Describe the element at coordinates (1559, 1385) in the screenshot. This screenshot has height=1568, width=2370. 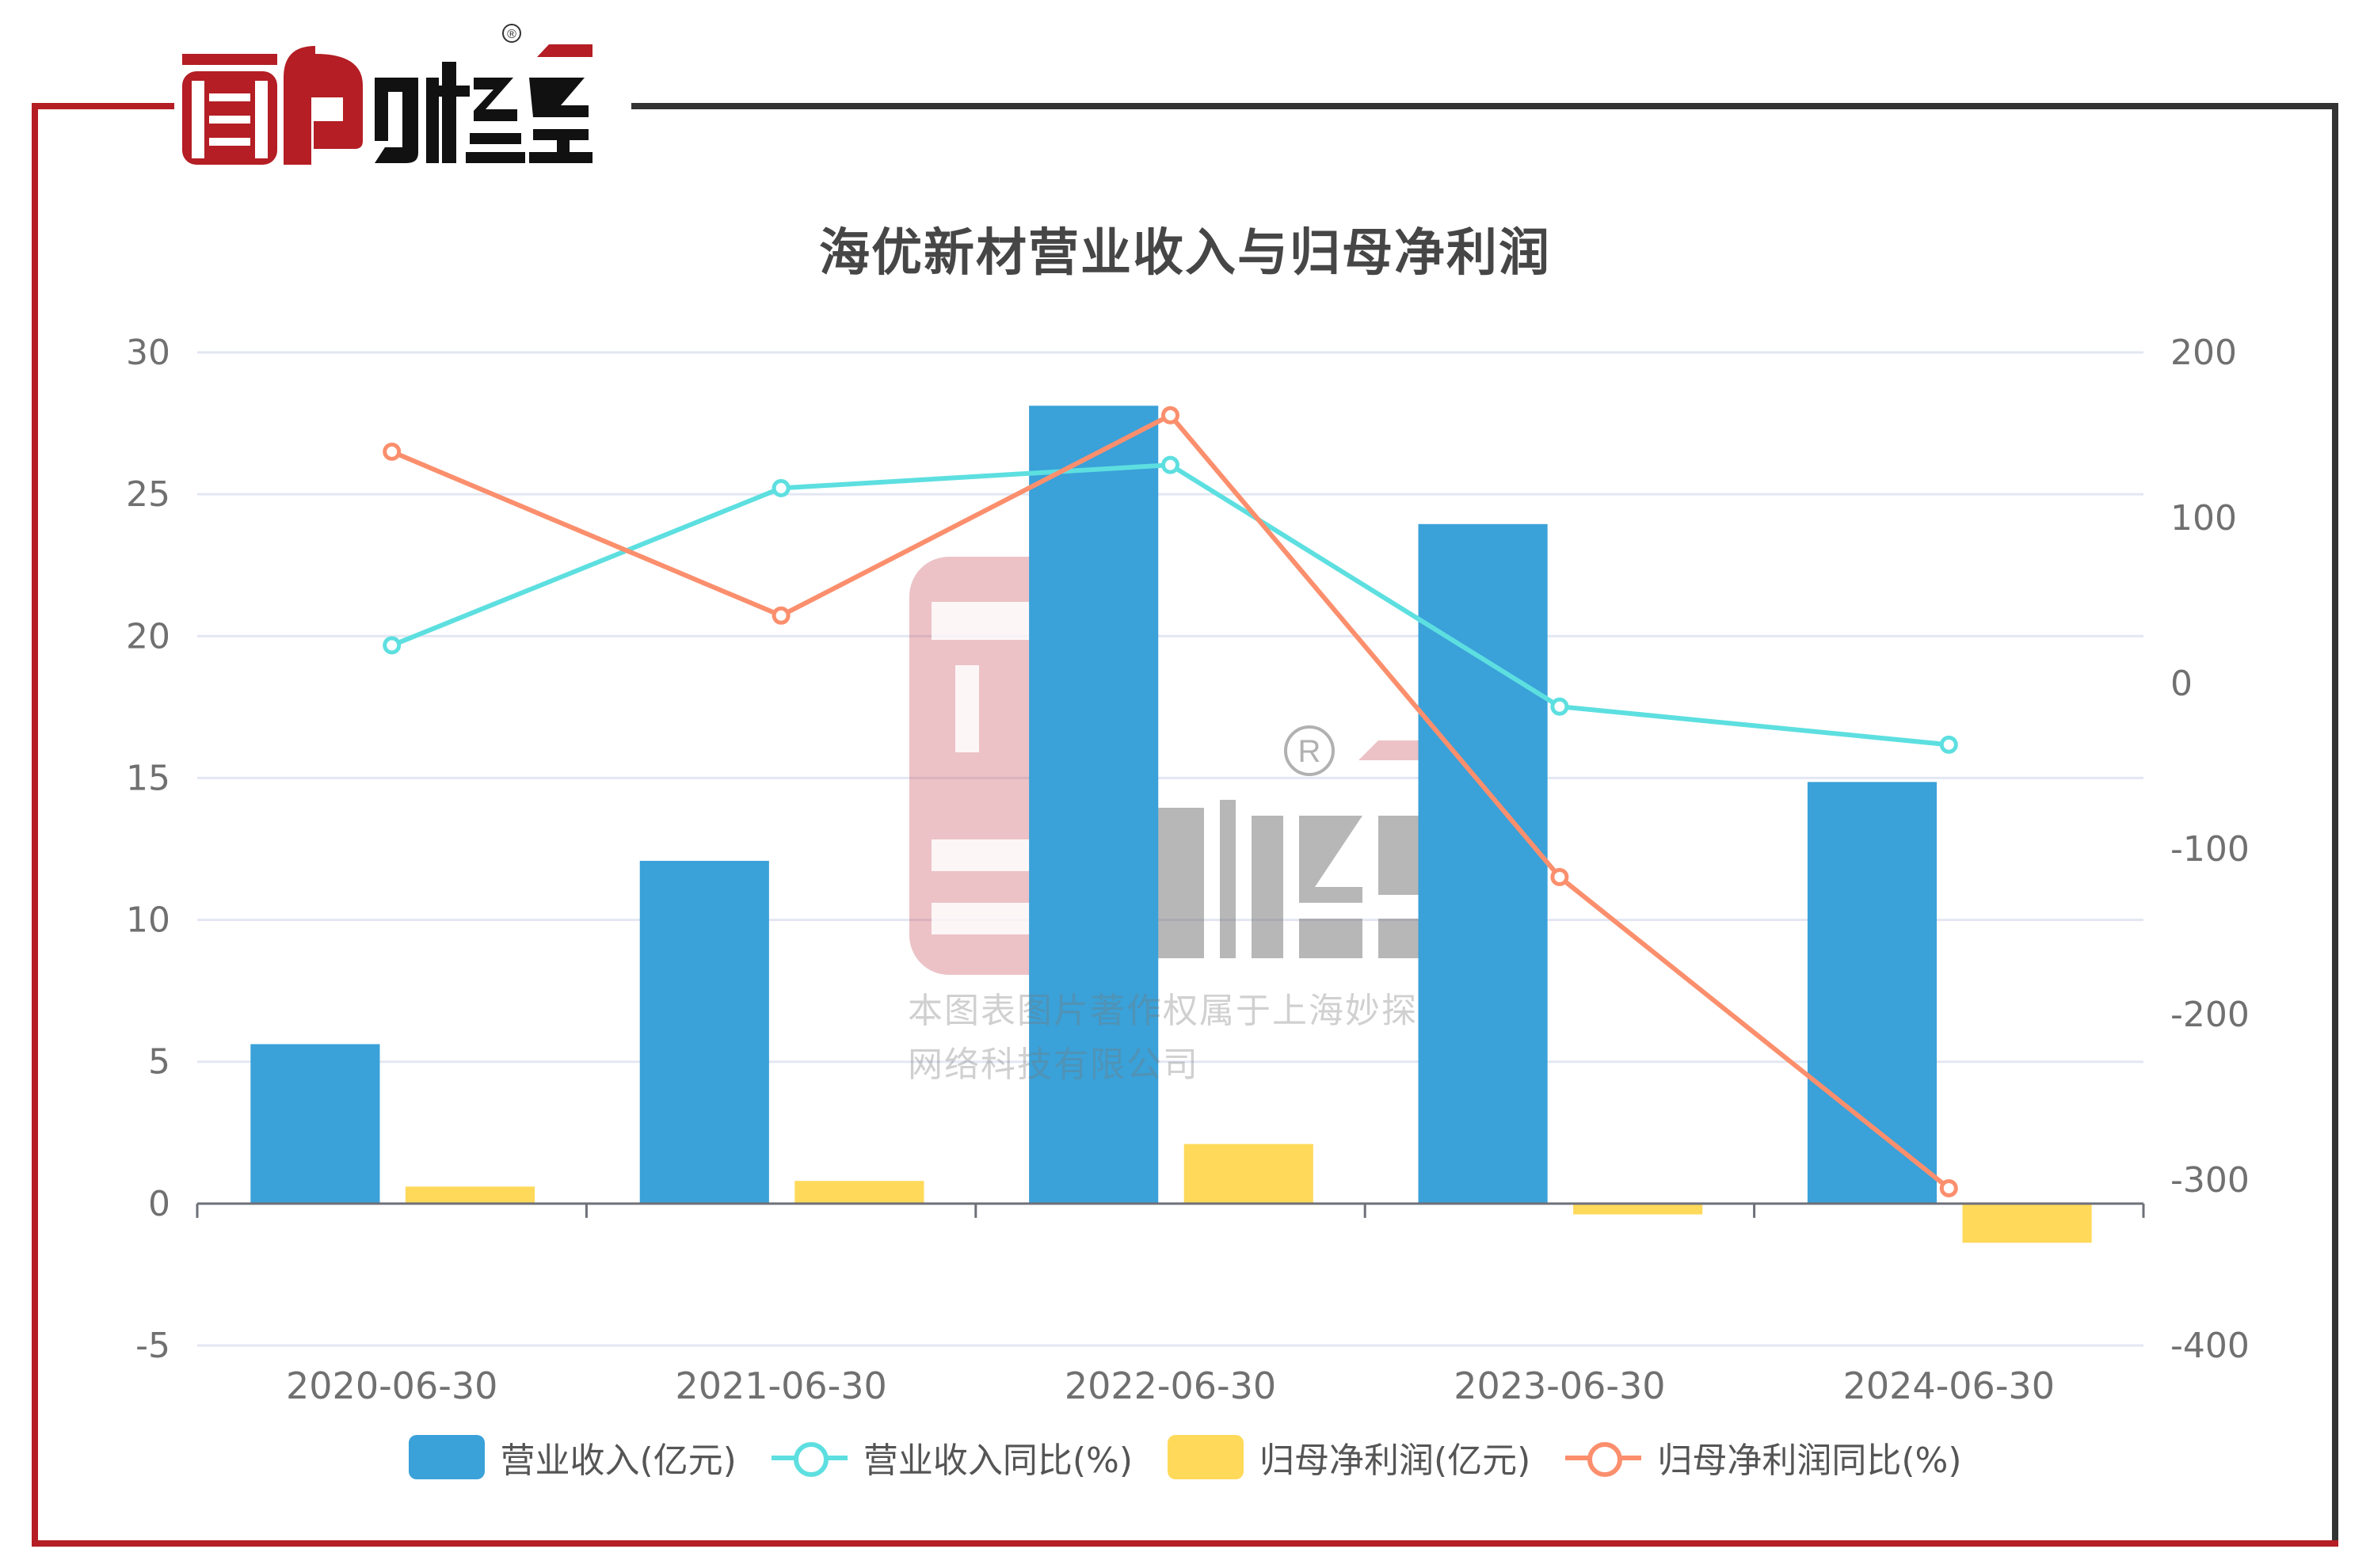
I see `x-axis-tick-label: 2023-06-30` at that location.